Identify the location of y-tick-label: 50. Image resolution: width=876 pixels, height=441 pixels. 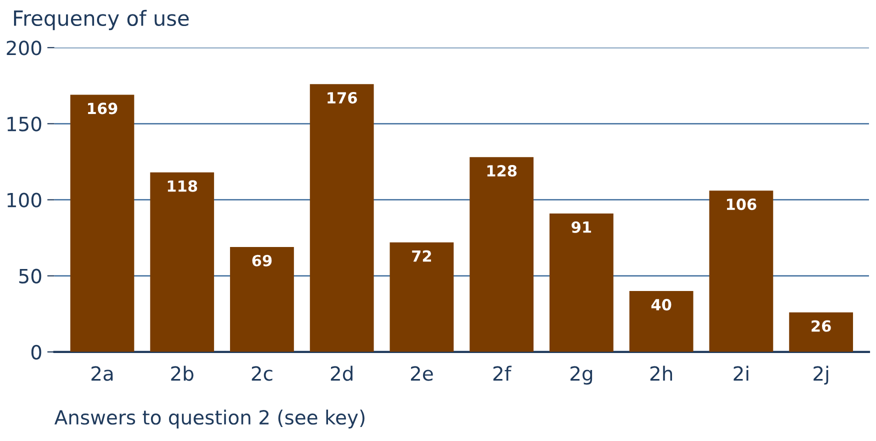
(30, 276).